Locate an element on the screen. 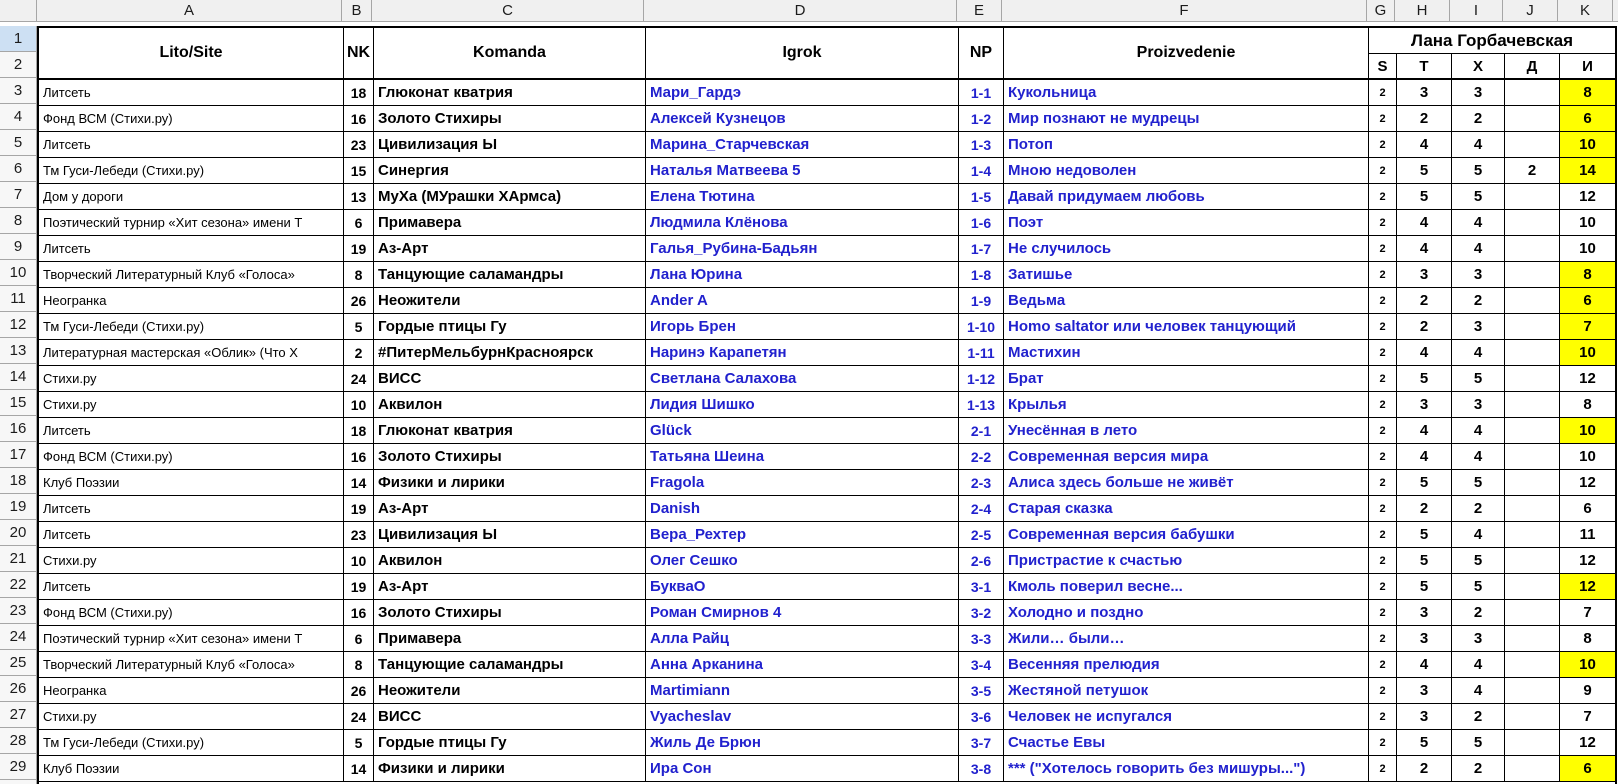  cell-proizvedenie-row8: Поэт is located at coordinates (1186, 223).